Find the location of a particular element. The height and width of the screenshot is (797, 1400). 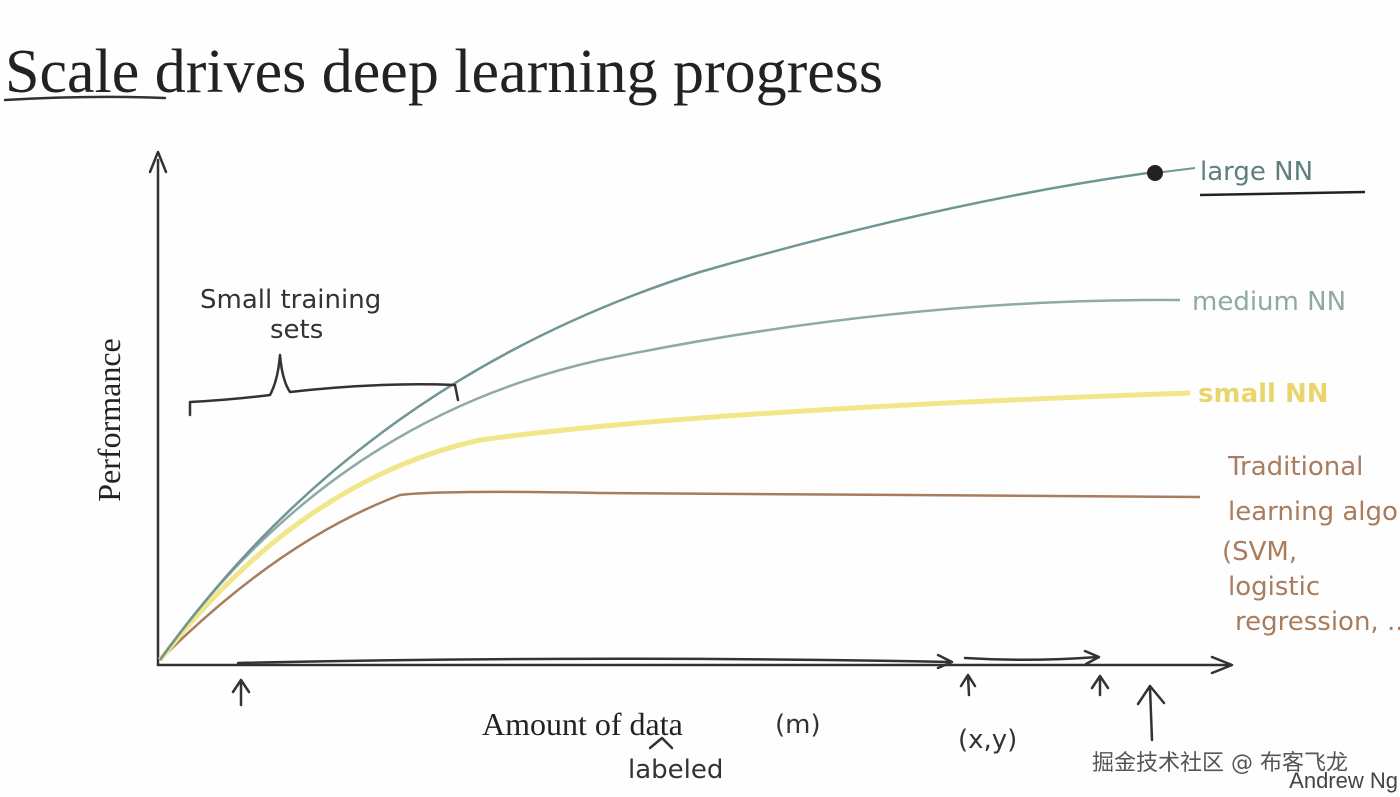

author: Andrew Ng is located at coordinates (1343, 780).